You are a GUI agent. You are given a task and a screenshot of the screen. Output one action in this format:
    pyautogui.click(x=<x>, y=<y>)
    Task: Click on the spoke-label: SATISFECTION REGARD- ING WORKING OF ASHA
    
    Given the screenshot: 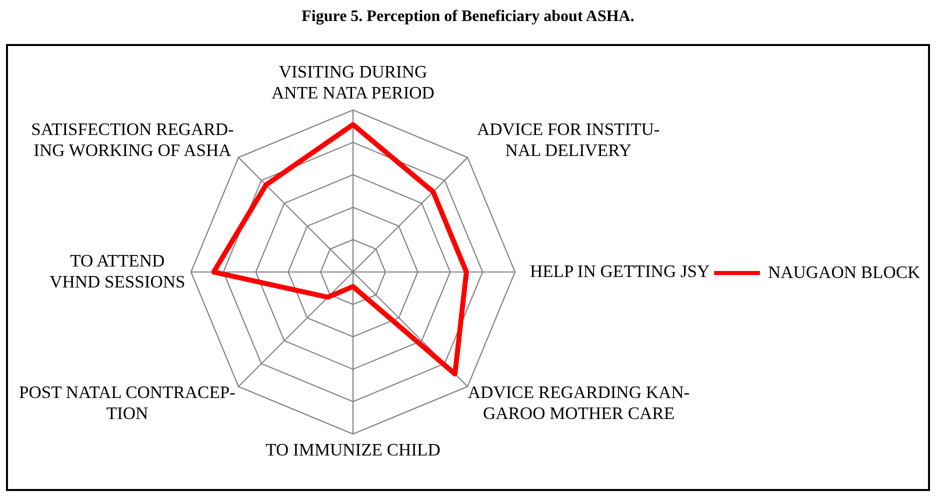 What is the action you would take?
    pyautogui.click(x=132, y=139)
    